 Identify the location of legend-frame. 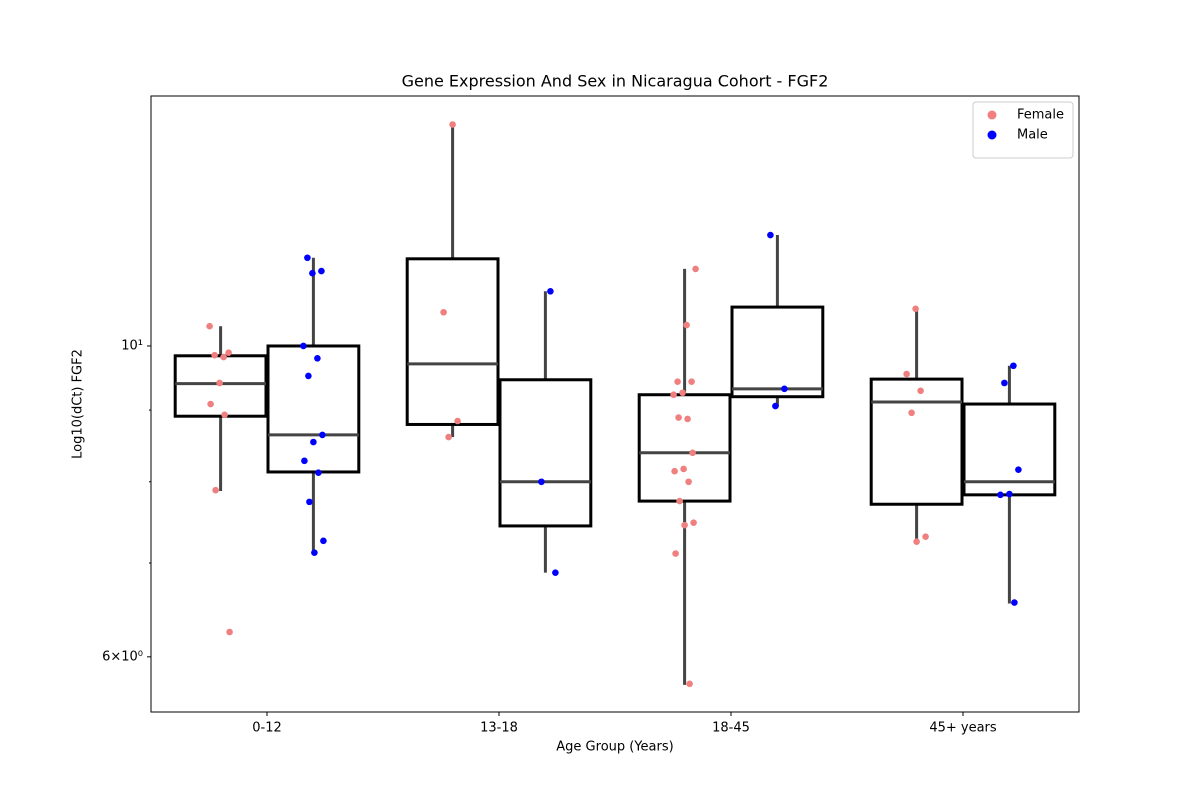
(1023, 130).